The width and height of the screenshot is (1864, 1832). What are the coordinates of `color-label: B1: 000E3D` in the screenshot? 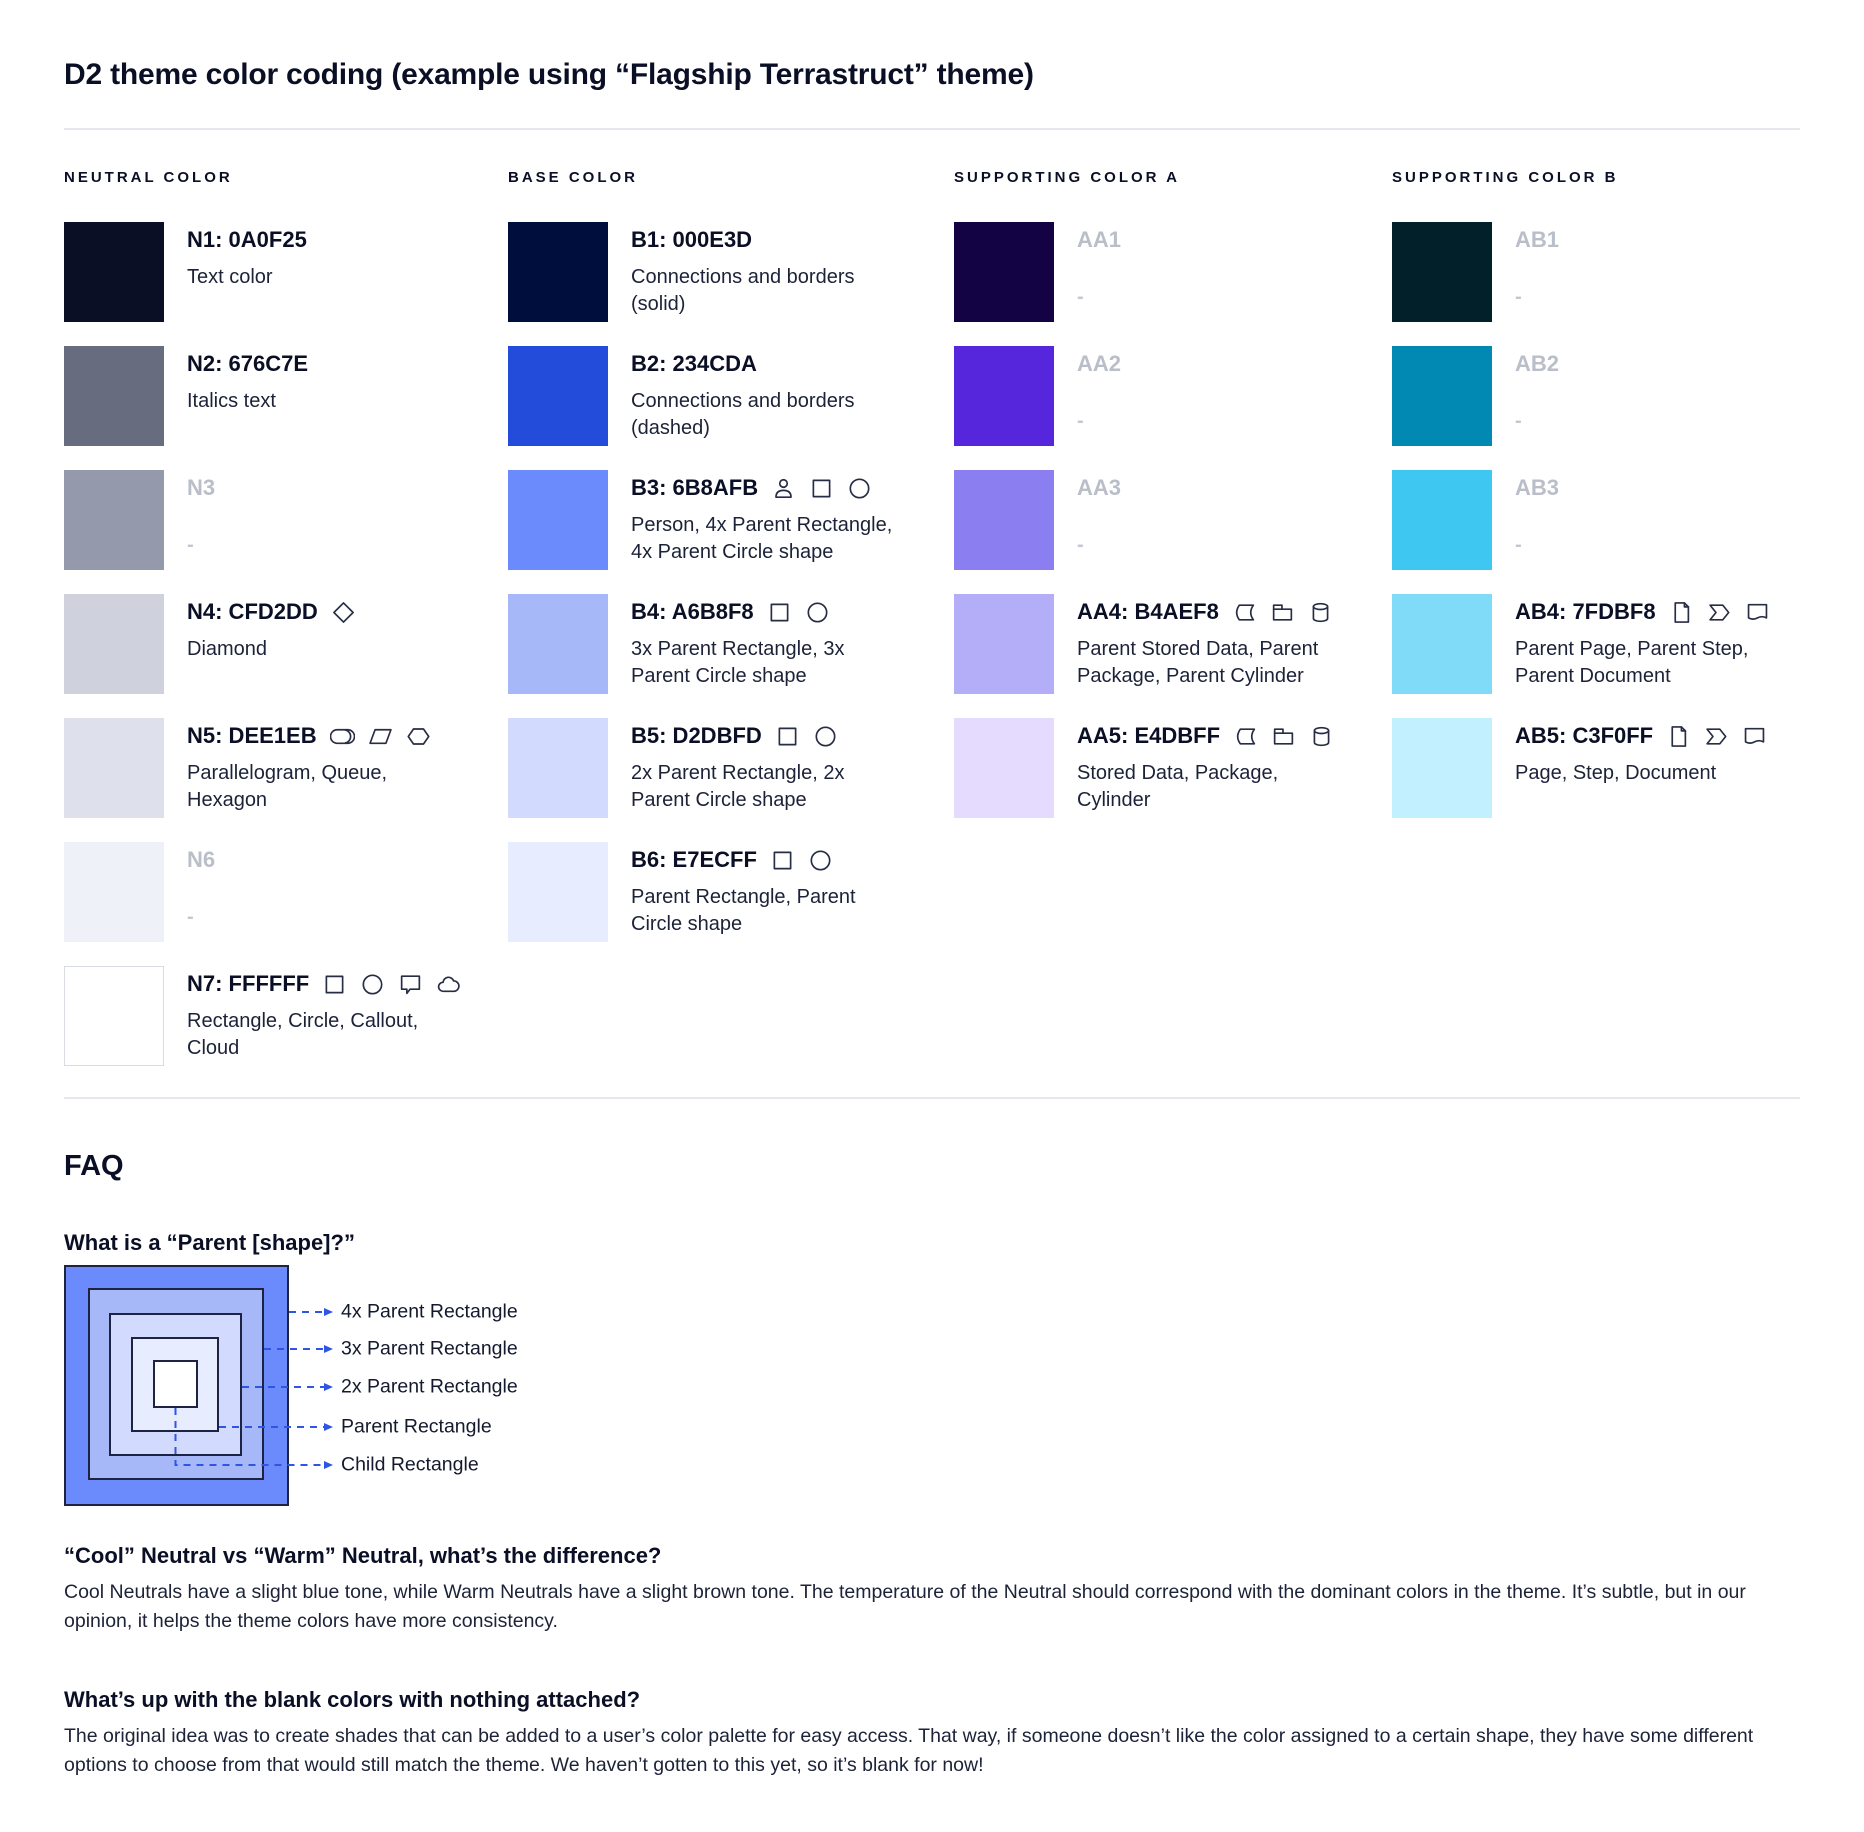 It's located at (692, 239).